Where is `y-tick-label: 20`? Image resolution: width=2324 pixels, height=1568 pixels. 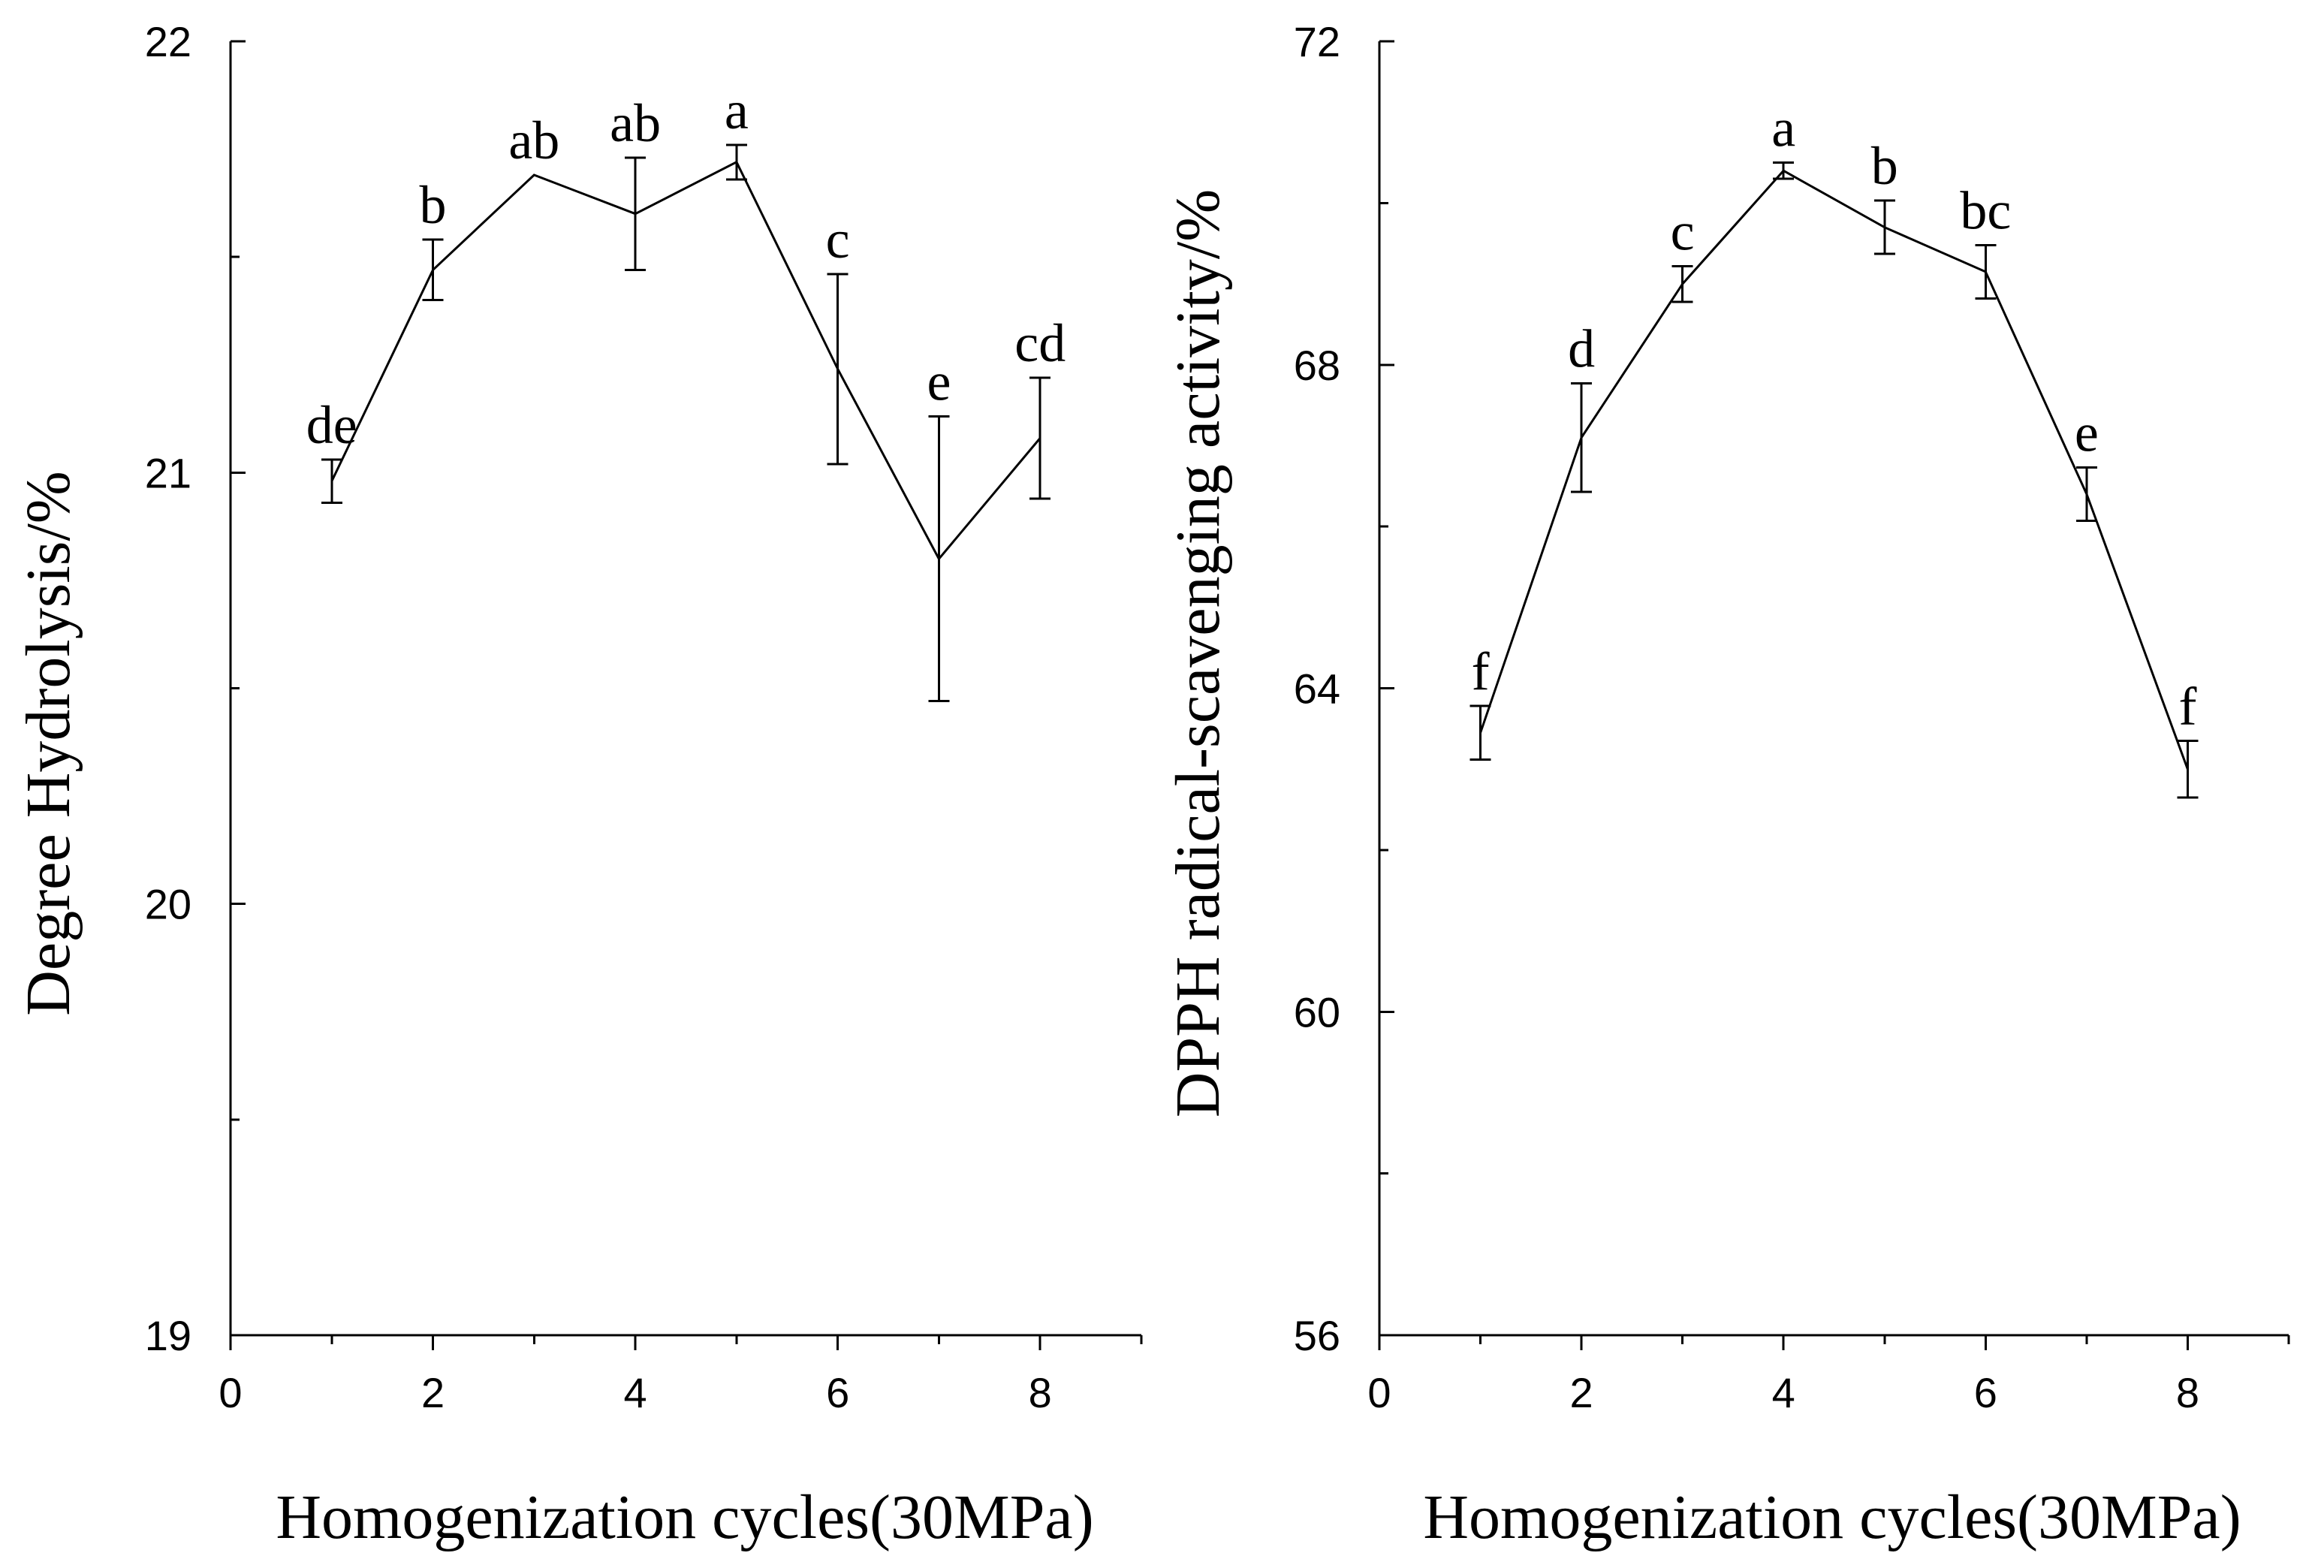 y-tick-label: 20 is located at coordinates (168, 904).